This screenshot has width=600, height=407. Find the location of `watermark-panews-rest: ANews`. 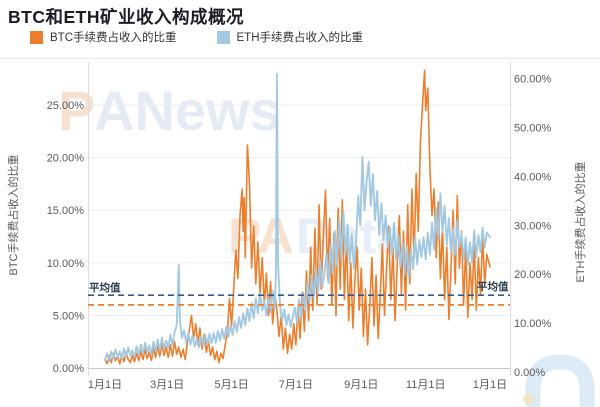

watermark-panews-rest: ANews is located at coordinates (187, 110).